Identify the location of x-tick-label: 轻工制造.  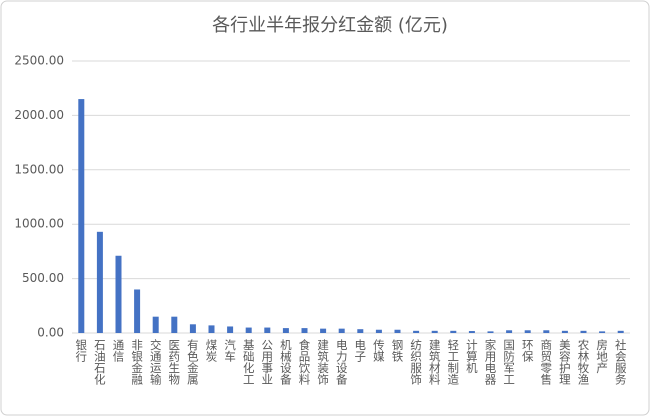
(453, 361).